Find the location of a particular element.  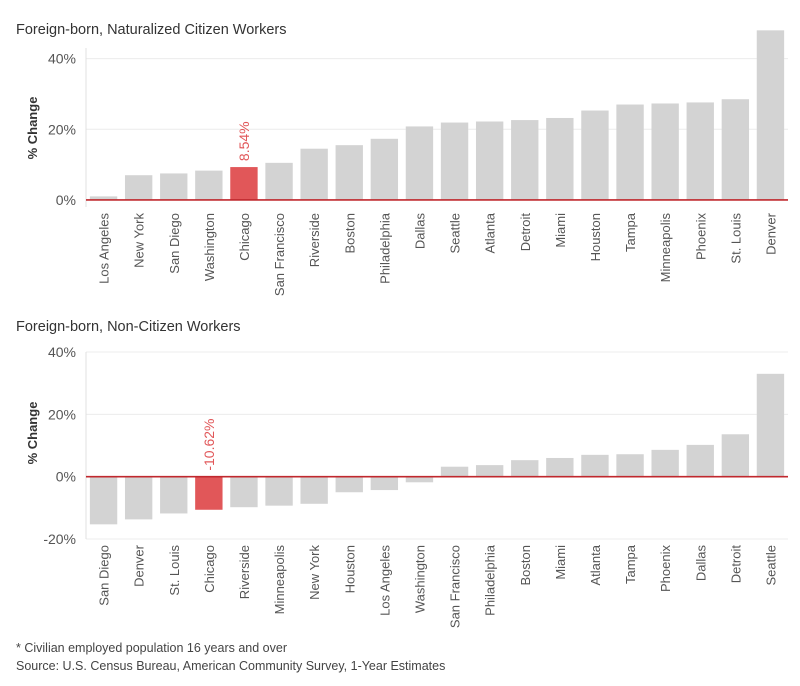

chart1-bar-st-louis is located at coordinates (735, 149).